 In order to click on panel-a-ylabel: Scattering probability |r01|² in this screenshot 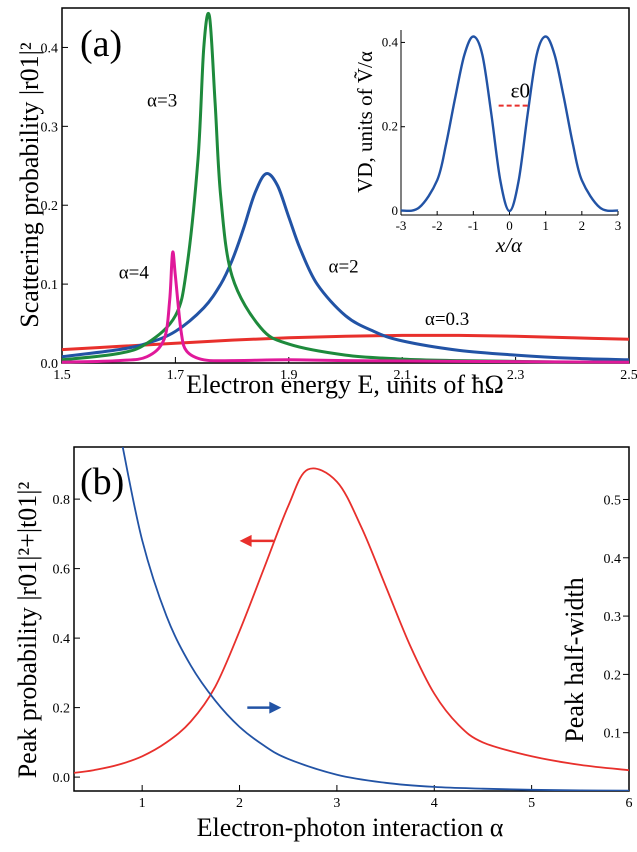, I will do `click(29, 185)`.